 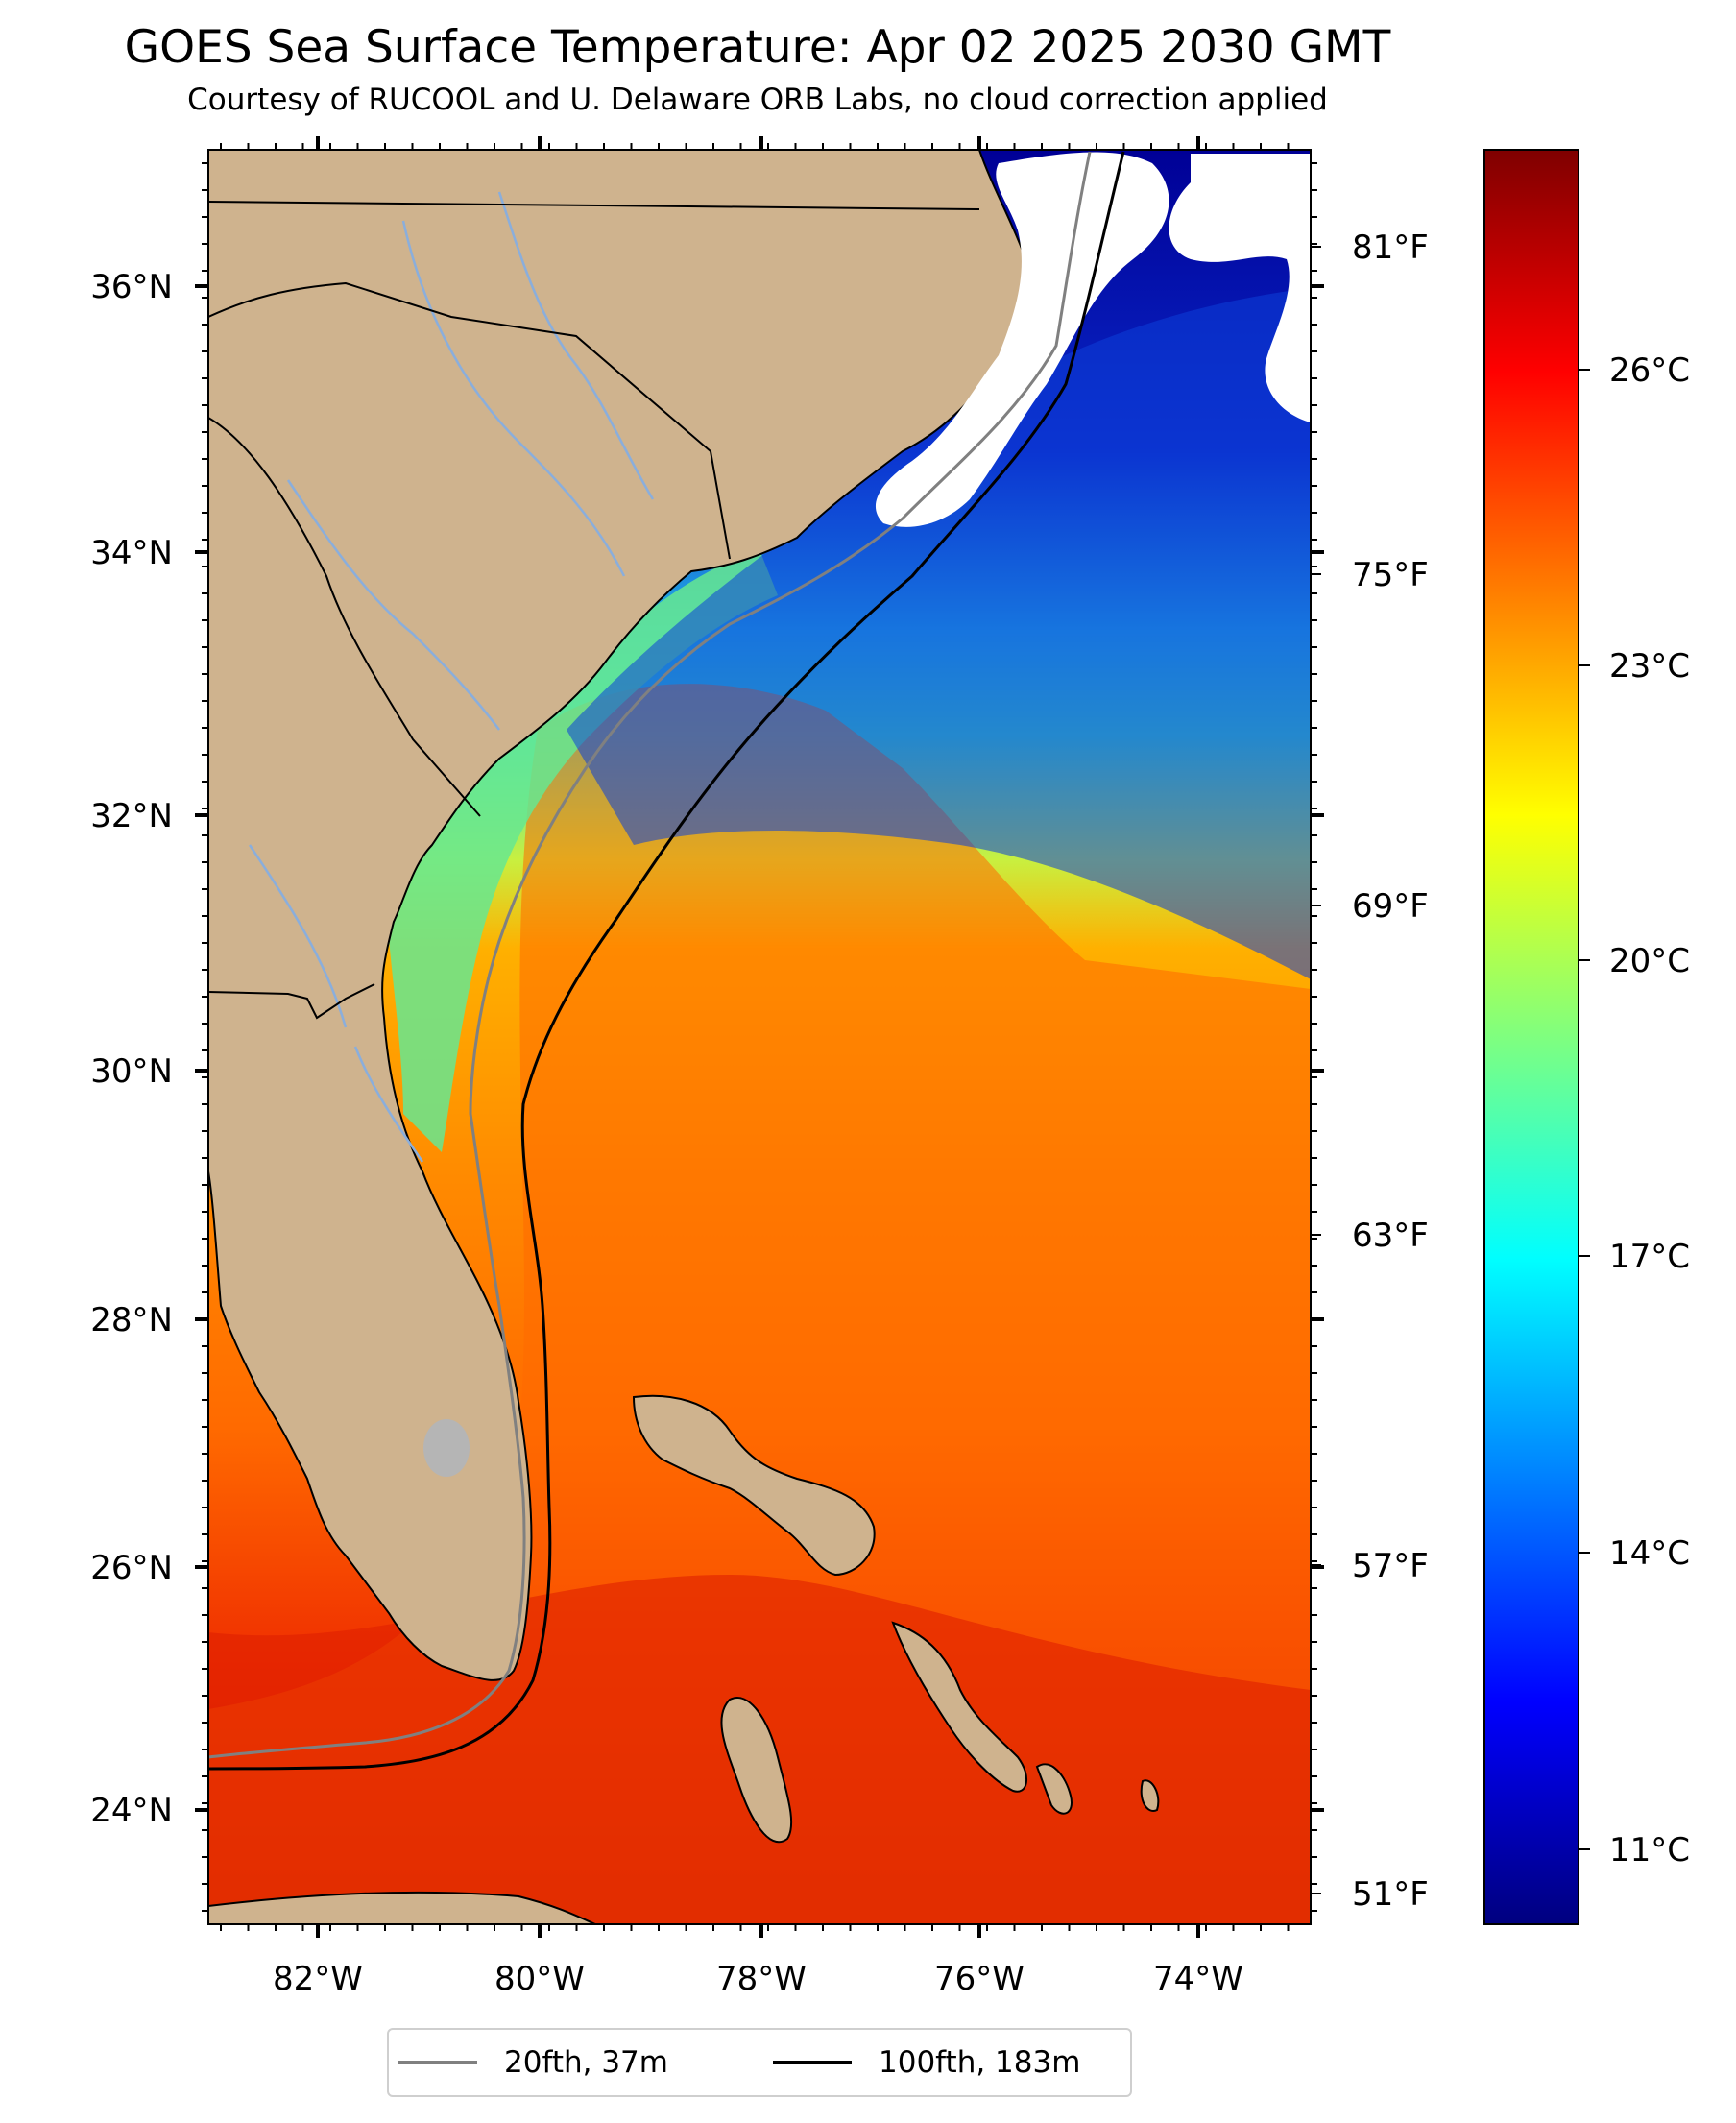 I want to click on lon-tick-label: 82°W, so click(x=318, y=1979).